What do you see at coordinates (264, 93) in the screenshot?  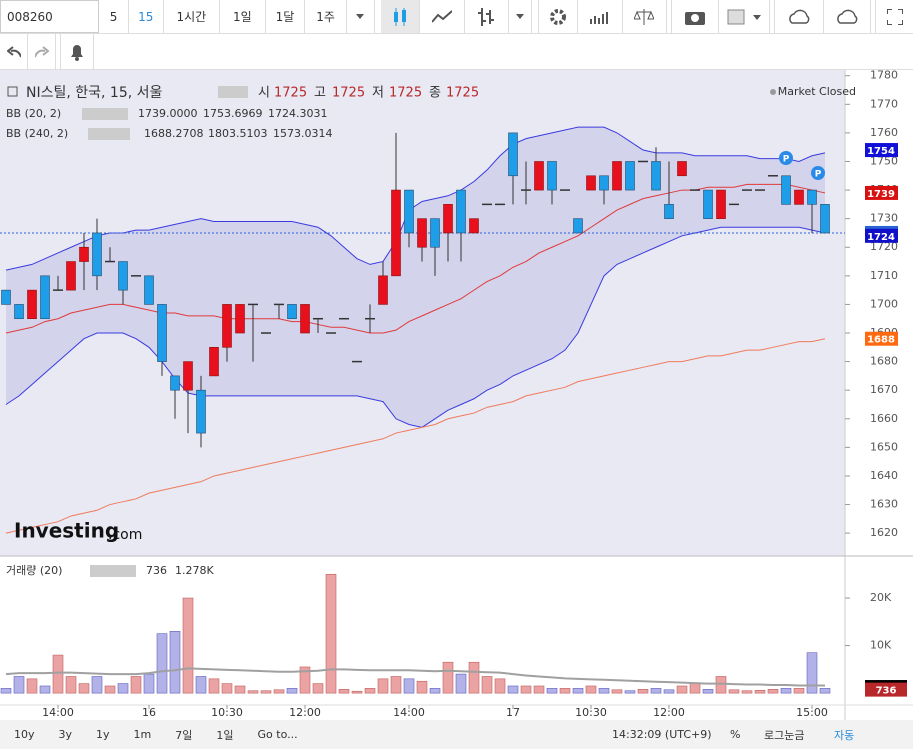 I see `ohlc-key: 시` at bounding box center [264, 93].